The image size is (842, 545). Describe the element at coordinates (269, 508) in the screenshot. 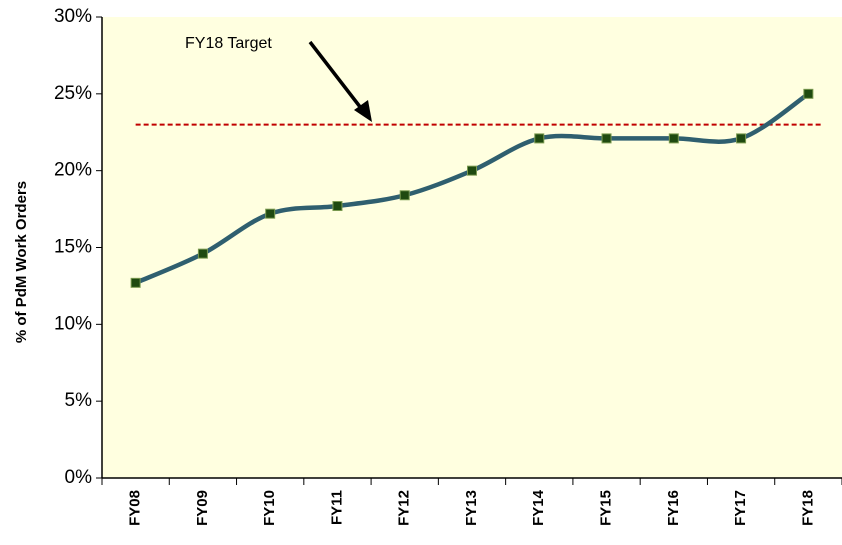

I see `x-tick-label: FY10` at that location.